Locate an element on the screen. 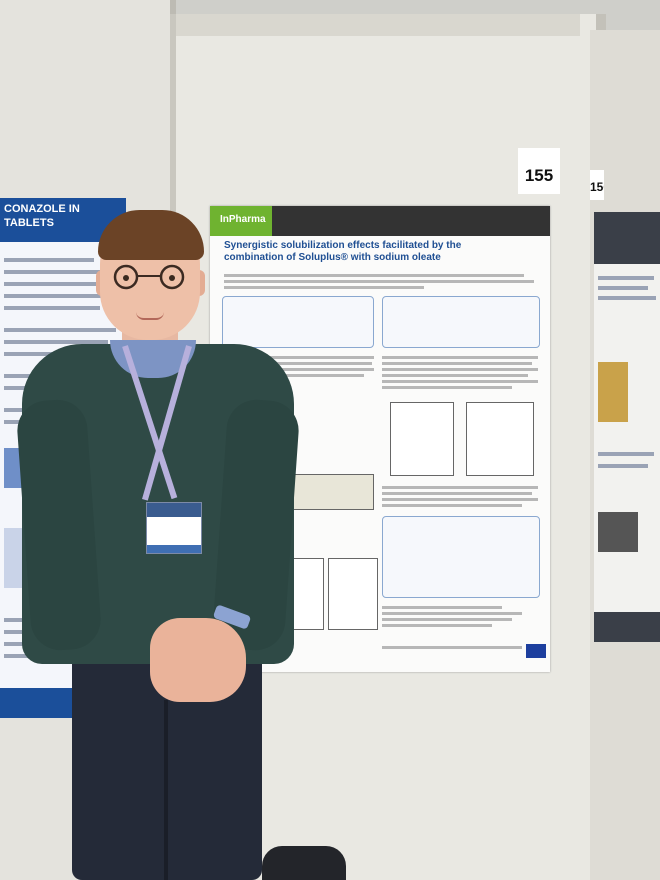 This screenshot has width=660, height=880. introduction-box is located at coordinates (298, 322).